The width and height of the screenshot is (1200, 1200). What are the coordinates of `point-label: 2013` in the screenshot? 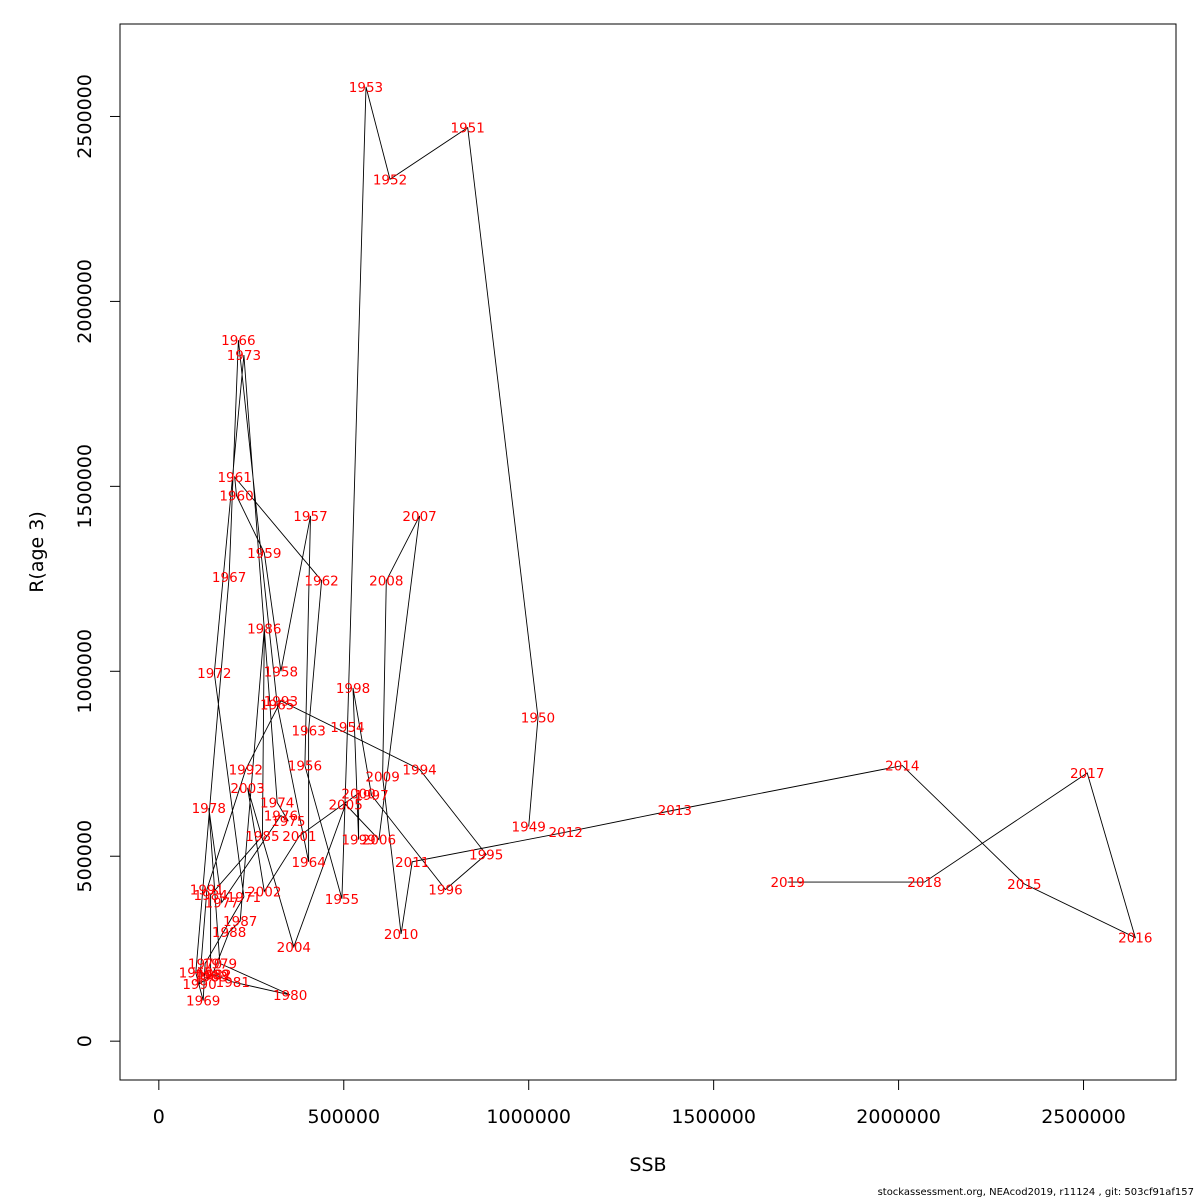 It's located at (675, 811).